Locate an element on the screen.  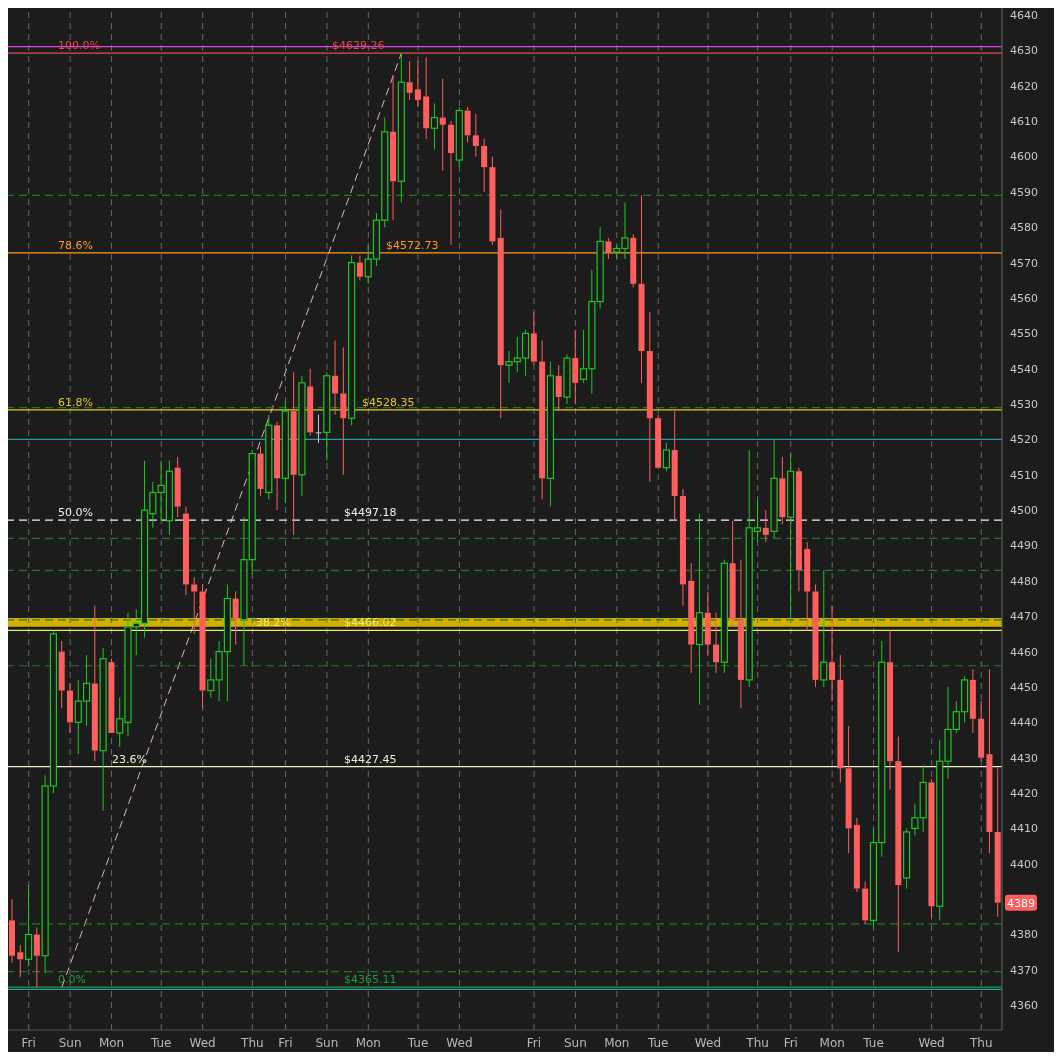
y-tick-label: 4410 is located at coordinates (1024, 829).